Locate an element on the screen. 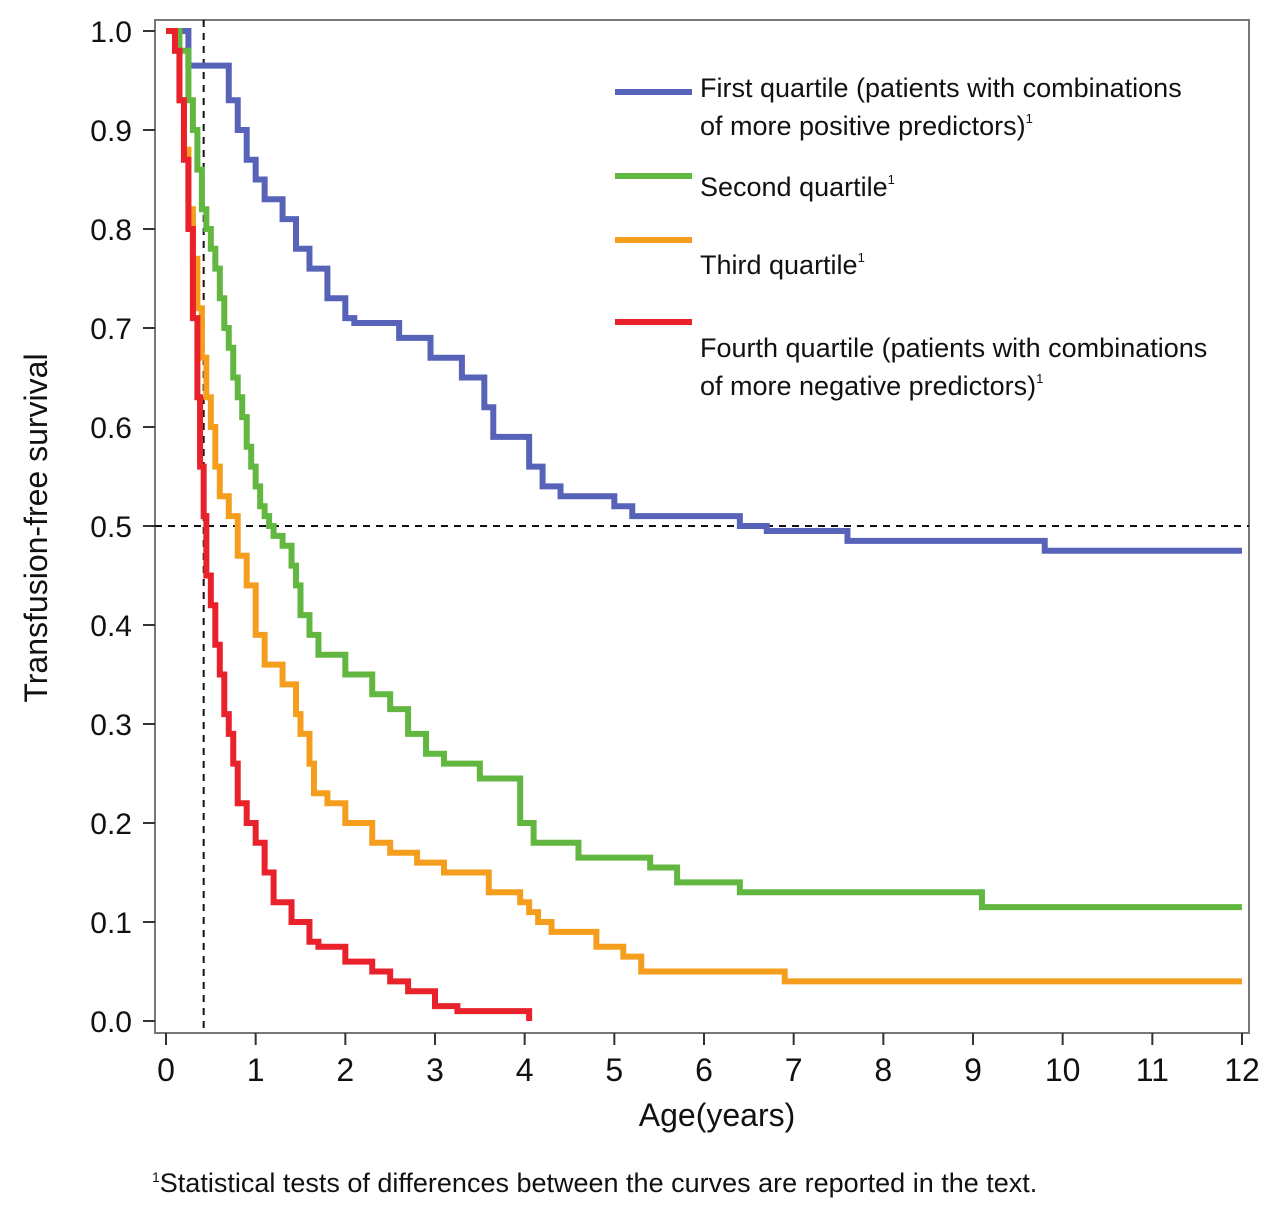  y-tick-label: 0.0 is located at coordinates (111, 1022).